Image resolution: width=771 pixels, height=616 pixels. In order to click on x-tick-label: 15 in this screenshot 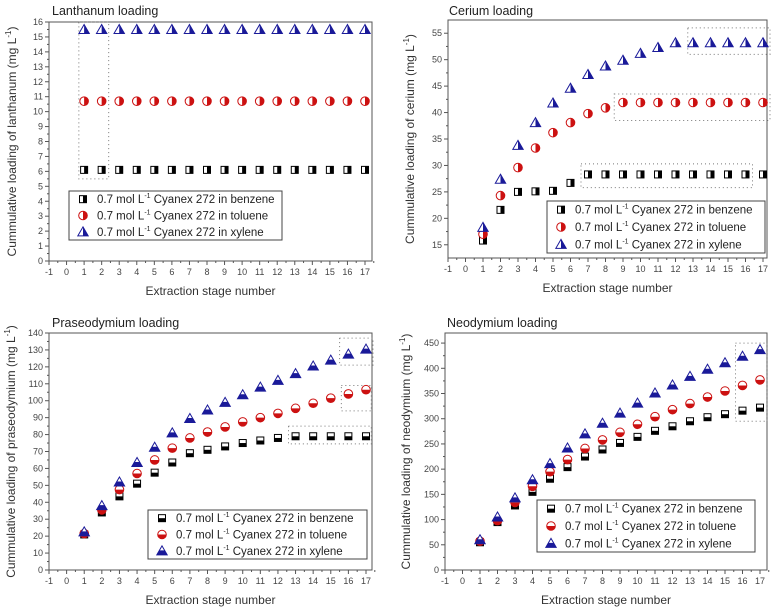, I will do `click(330, 272)`.